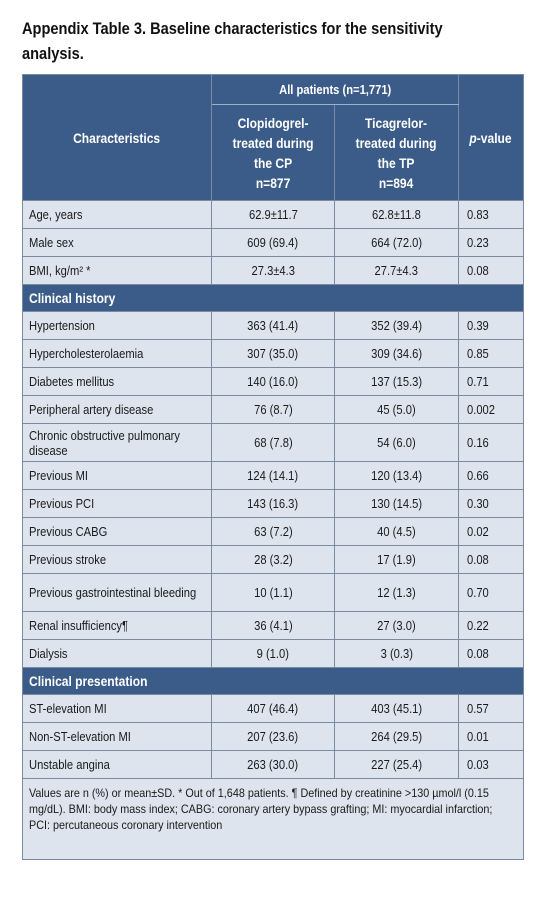 The height and width of the screenshot is (909, 545). I want to click on table-row: Previous PCI 143 (16.3) 130 (14.5) 0.30, so click(273, 503).